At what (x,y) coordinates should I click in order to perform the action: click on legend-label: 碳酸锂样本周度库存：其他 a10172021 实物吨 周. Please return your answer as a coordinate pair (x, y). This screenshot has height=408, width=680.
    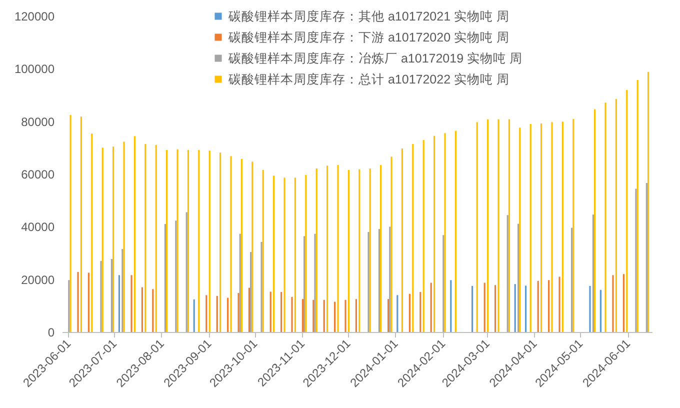
    Looking at the image, I should click on (369, 16).